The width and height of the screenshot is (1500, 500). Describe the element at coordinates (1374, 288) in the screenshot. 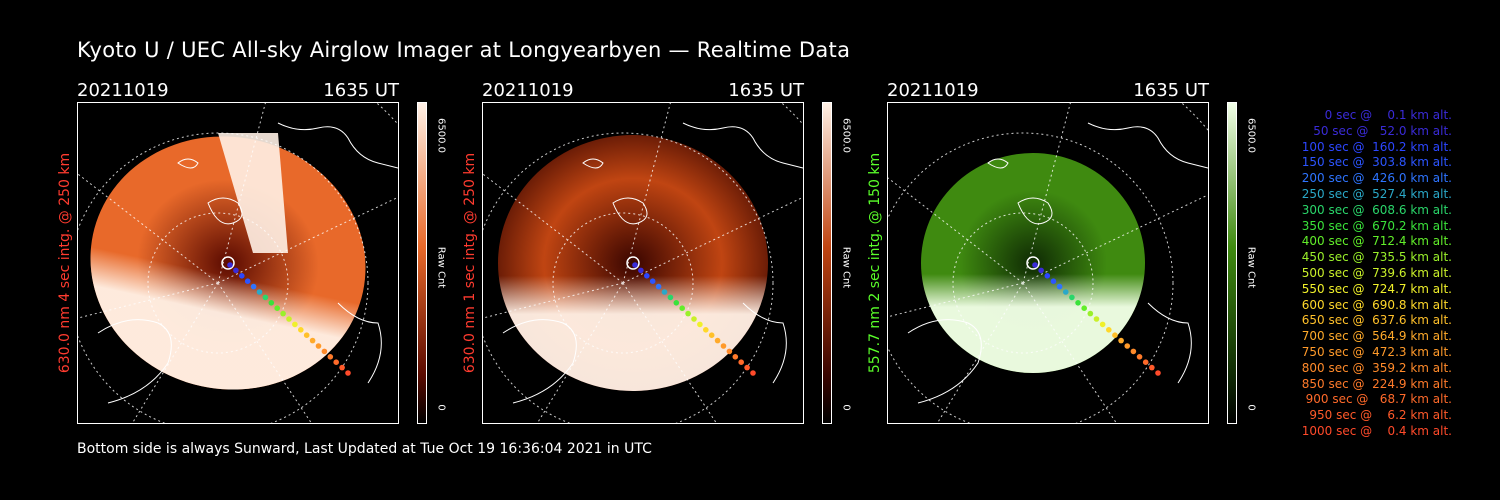

I see `legend-item: 550 sec @ 724.7 km alt.` at that location.